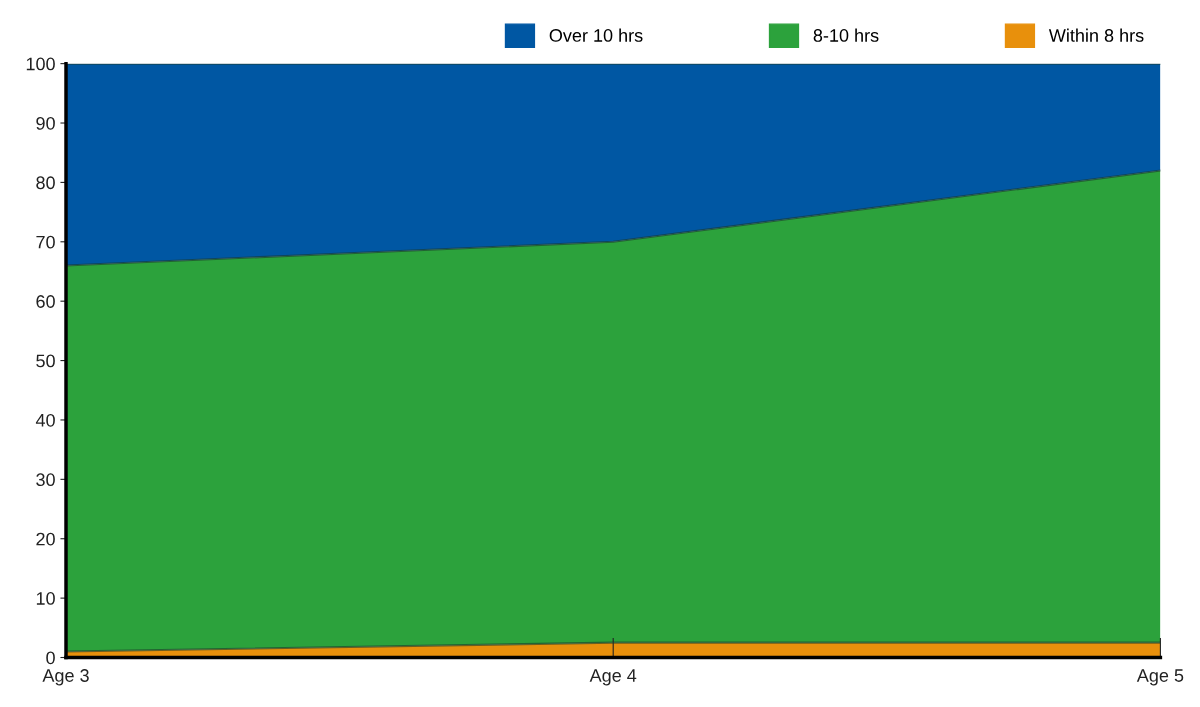  I want to click on y-tick-label: 30, so click(45, 480).